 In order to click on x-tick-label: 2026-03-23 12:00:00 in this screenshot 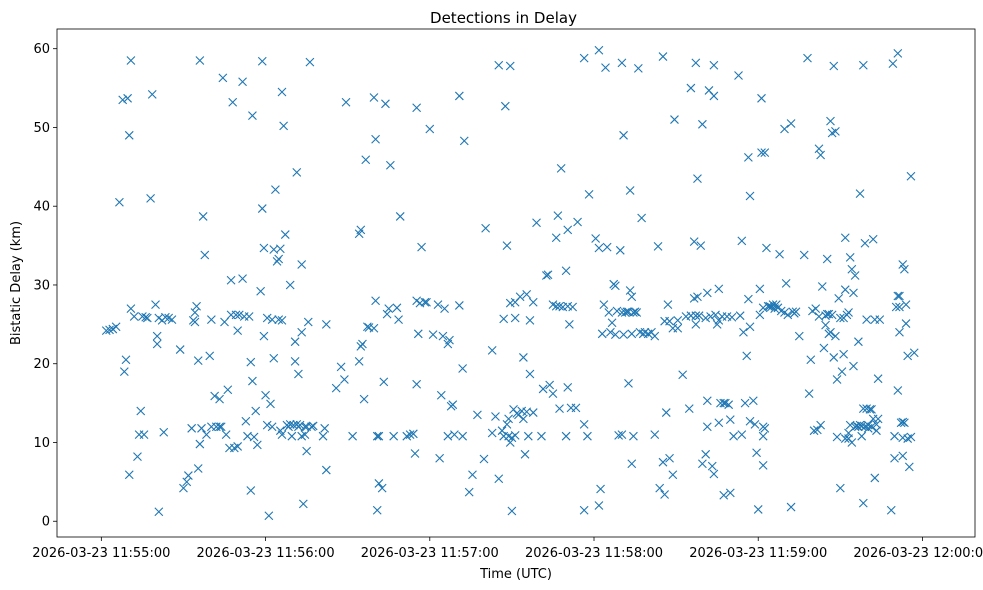, I will do `click(918, 553)`.